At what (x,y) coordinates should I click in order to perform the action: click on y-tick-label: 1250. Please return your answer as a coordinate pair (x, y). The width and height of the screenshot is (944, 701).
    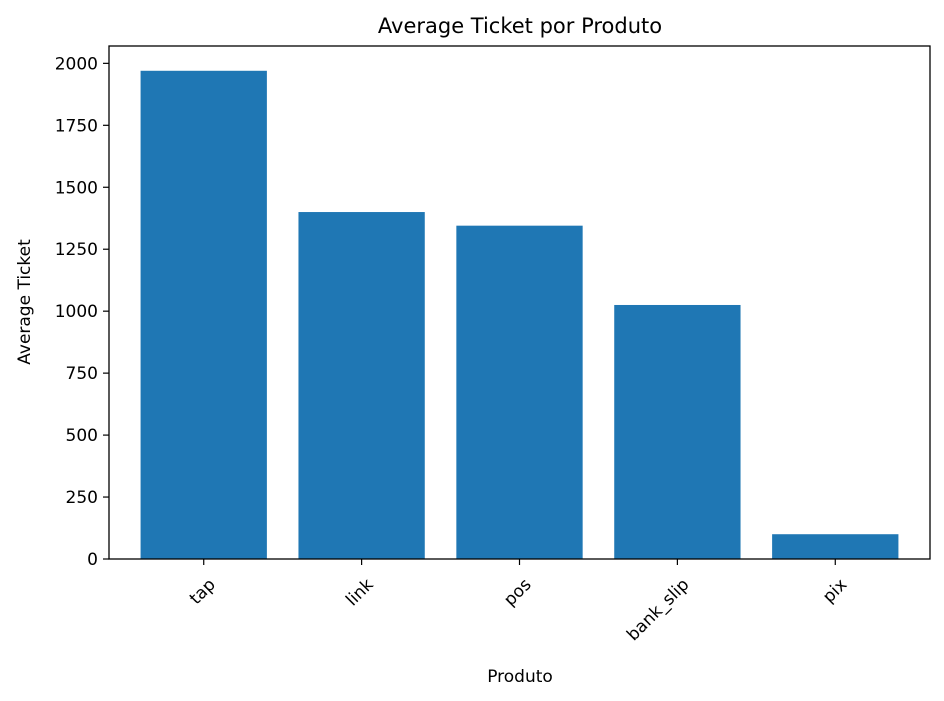
    Looking at the image, I should click on (76, 250).